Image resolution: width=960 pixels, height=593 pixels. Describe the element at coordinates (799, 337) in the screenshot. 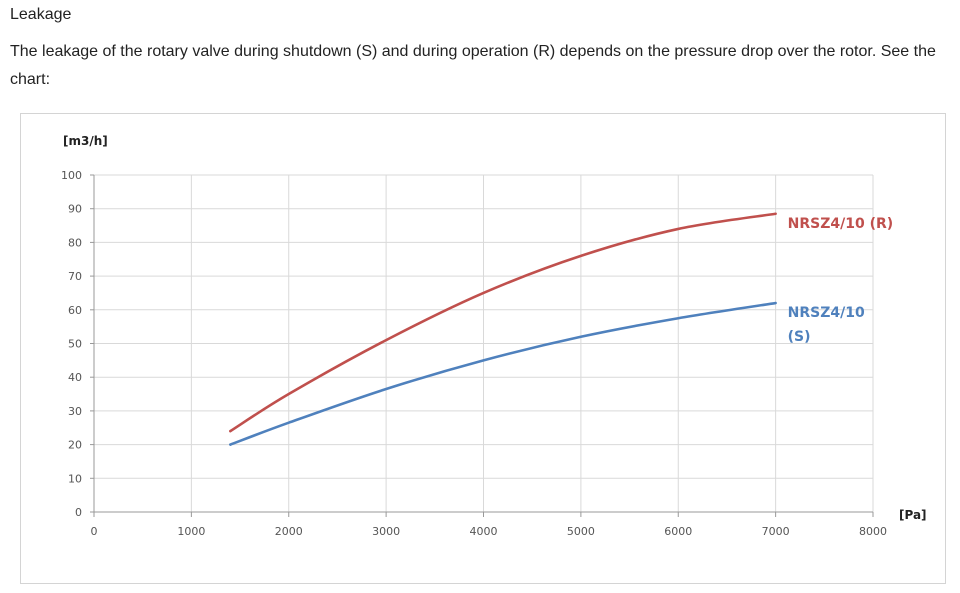

I see `series-label: (S)` at that location.